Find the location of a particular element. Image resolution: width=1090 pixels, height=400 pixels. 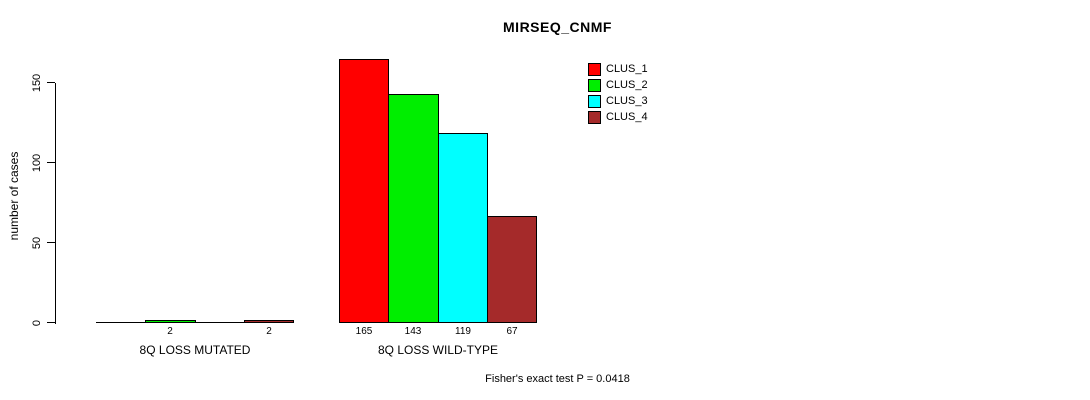

legend-entry: CLUS_3 is located at coordinates (618, 101).